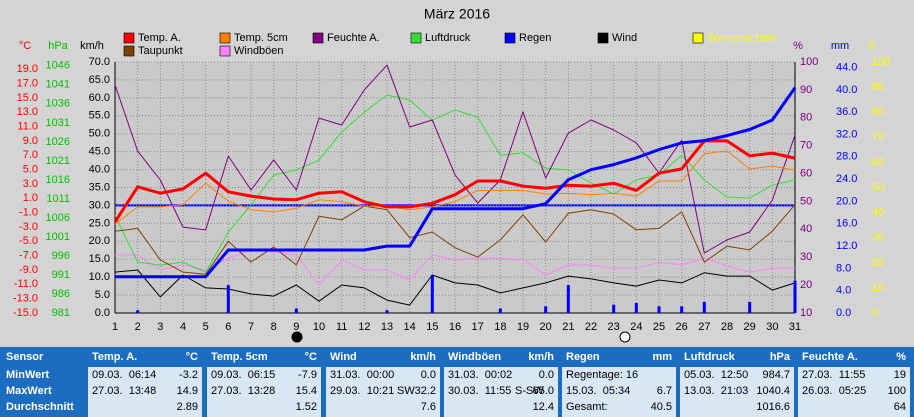 This screenshot has width=914, height=417. Describe the element at coordinates (58, 123) in the screenshot. I see `y-tick-label: 1031` at that location.